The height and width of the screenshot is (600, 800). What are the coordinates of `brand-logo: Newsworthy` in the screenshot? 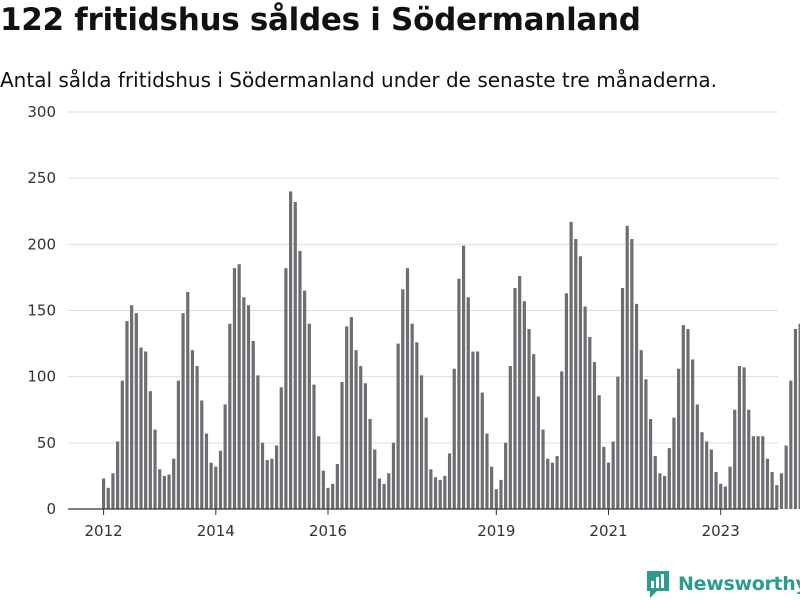 It's located at (722, 584).